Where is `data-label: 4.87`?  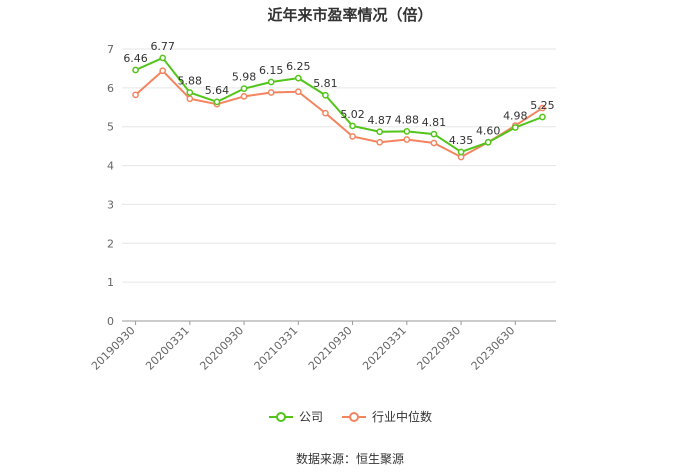
data-label: 4.87 is located at coordinates (379, 120).